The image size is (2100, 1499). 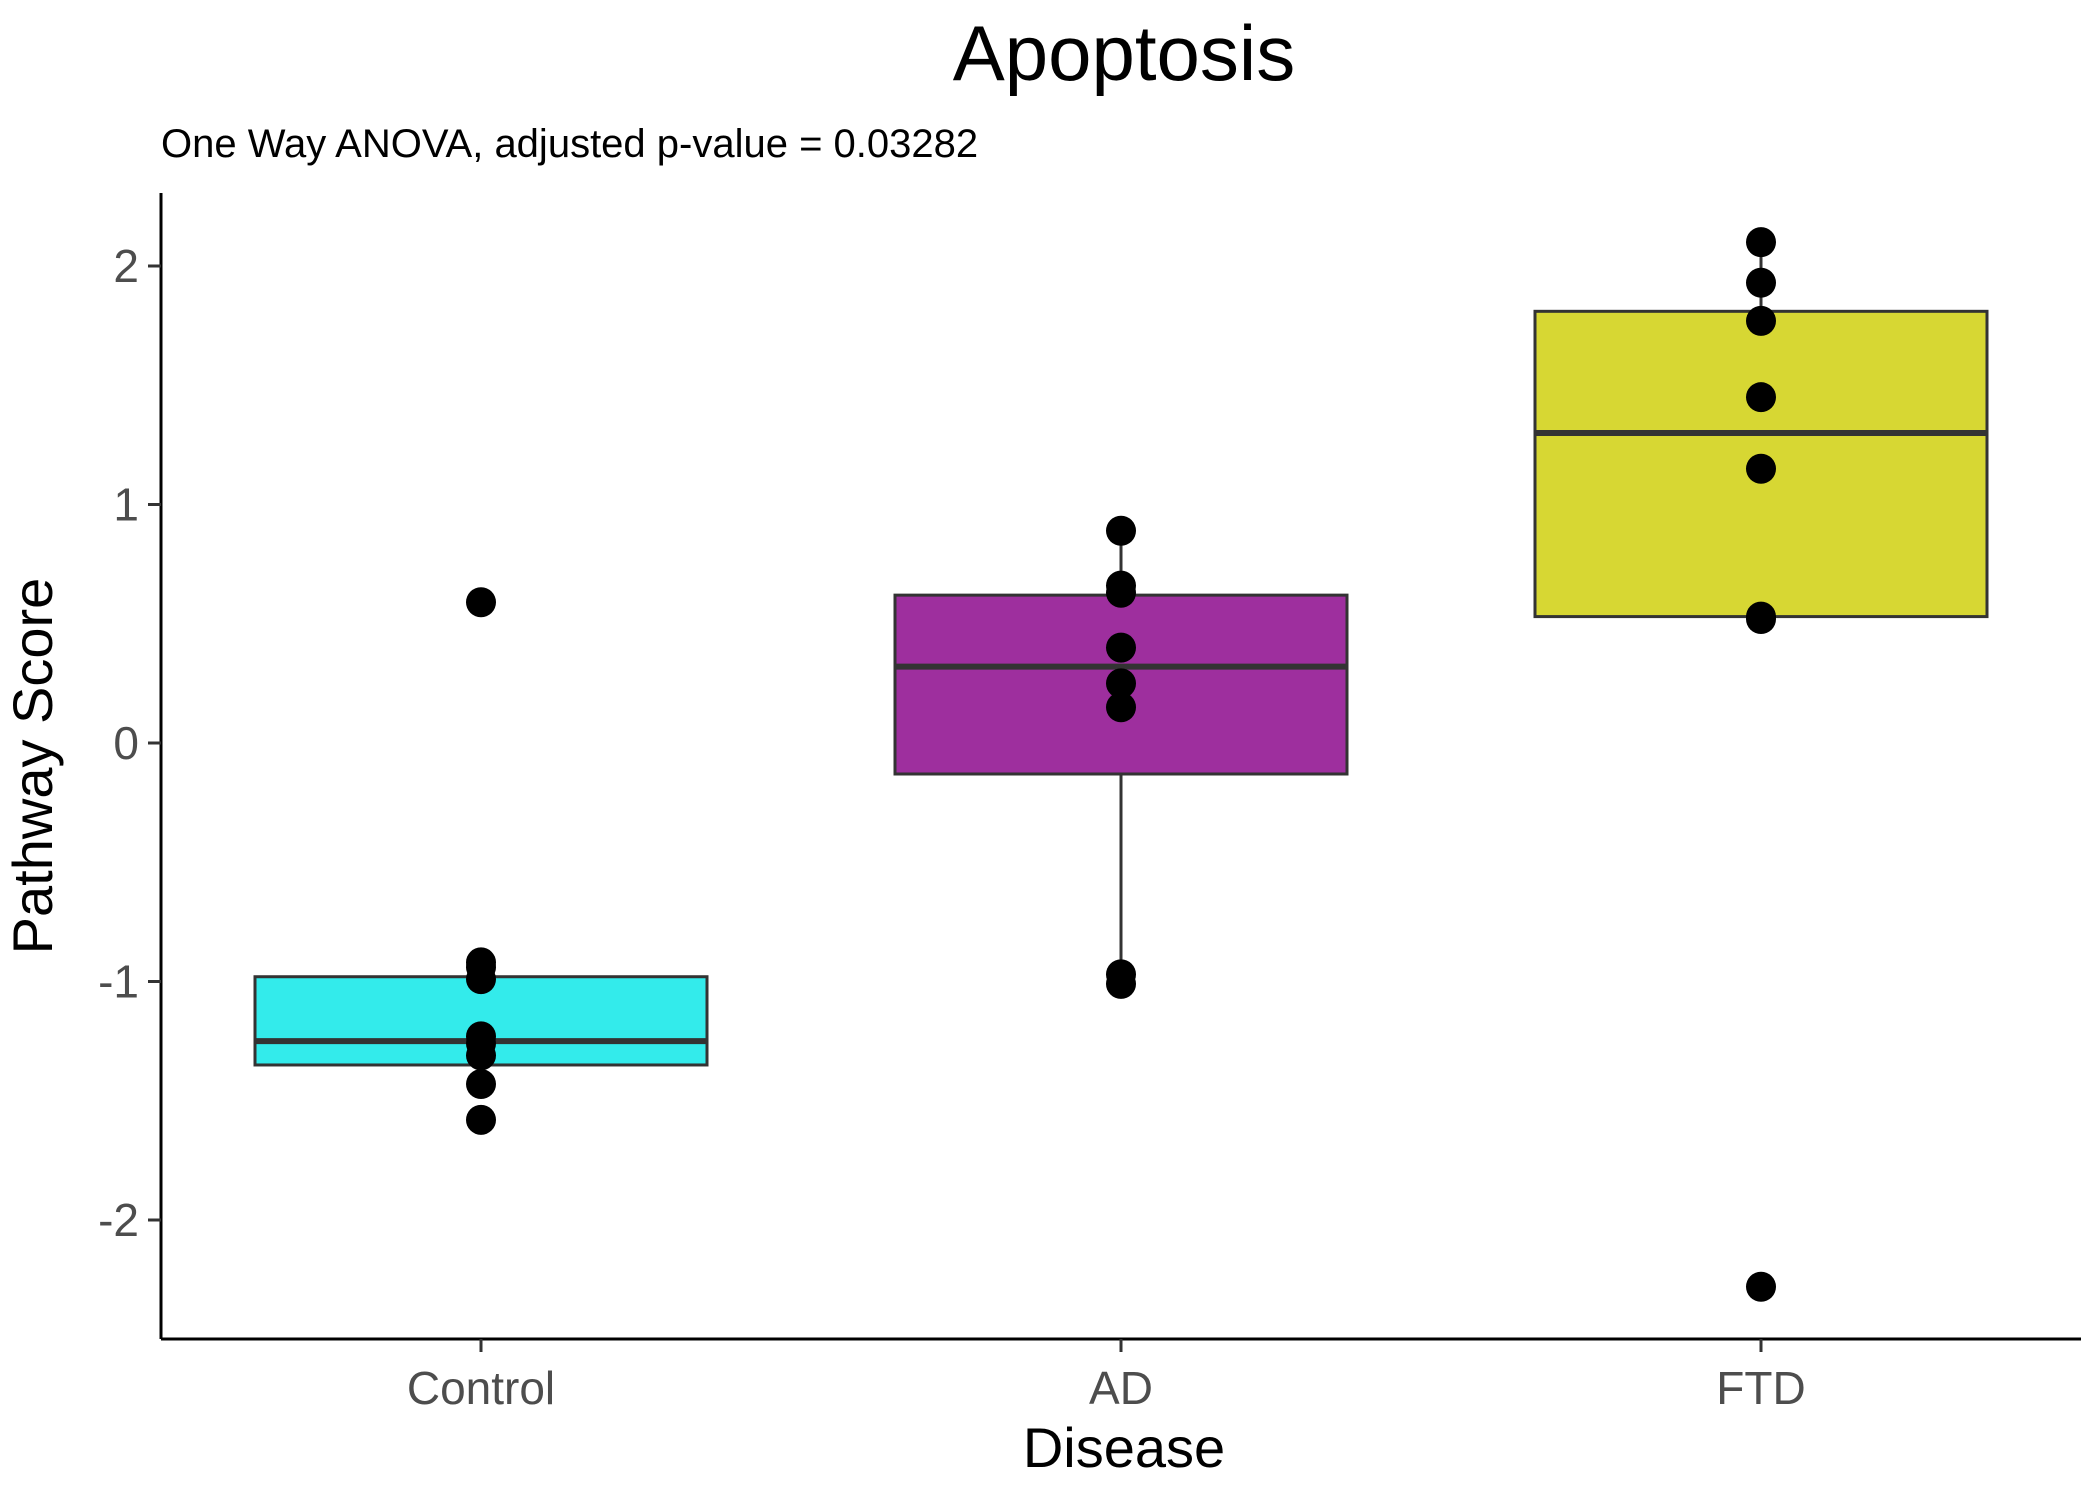 What do you see at coordinates (1121, 757) in the screenshot?
I see `box-group-ad` at bounding box center [1121, 757].